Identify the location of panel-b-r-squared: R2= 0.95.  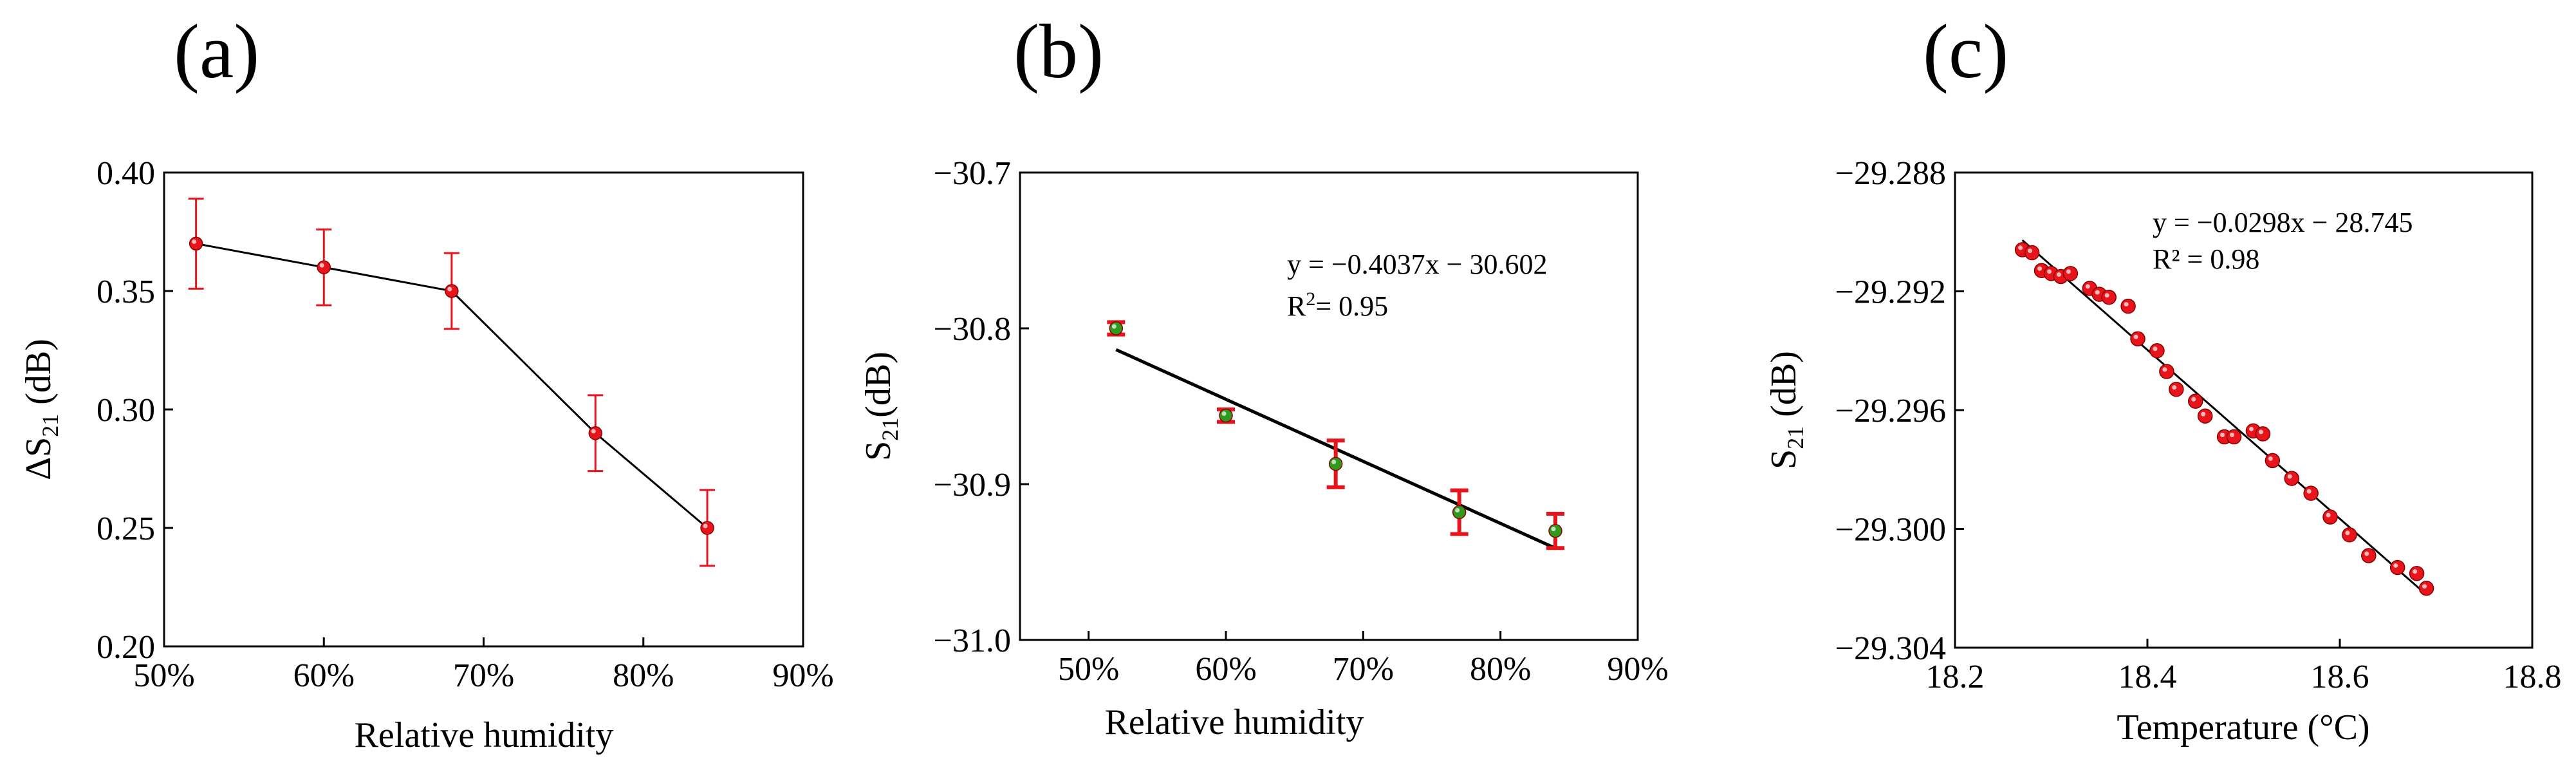
(1338, 305).